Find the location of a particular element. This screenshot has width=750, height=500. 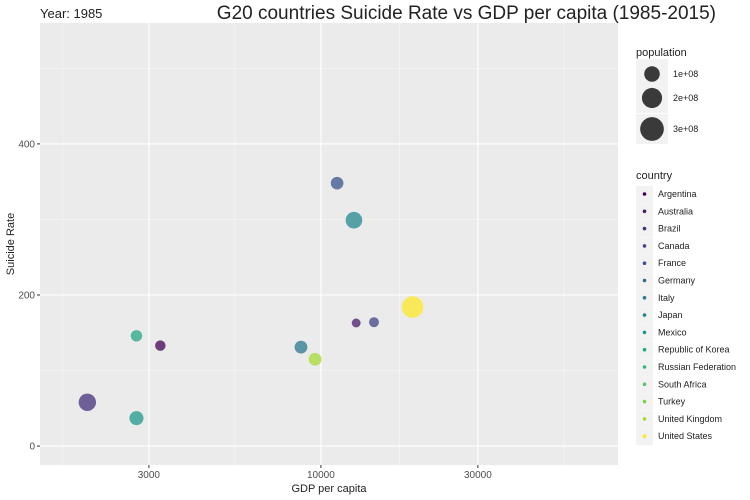

color-legend-label: Germany is located at coordinates (677, 281).